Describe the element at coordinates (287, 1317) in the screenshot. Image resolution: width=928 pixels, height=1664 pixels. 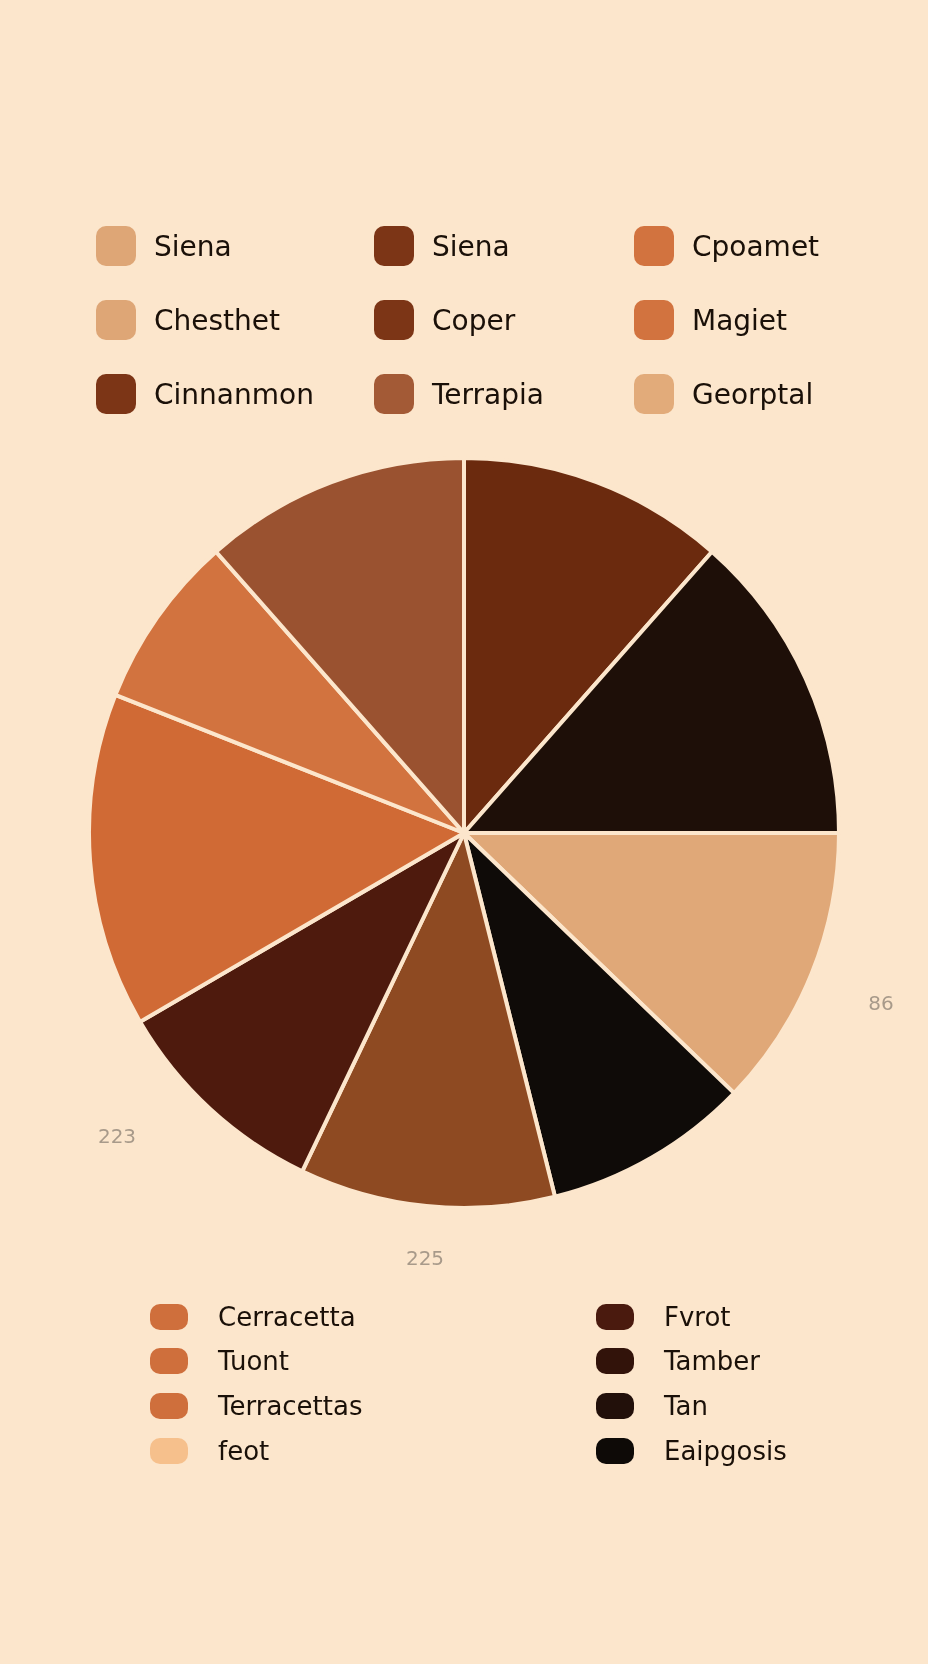
I see `text: Cerracetta` at that location.